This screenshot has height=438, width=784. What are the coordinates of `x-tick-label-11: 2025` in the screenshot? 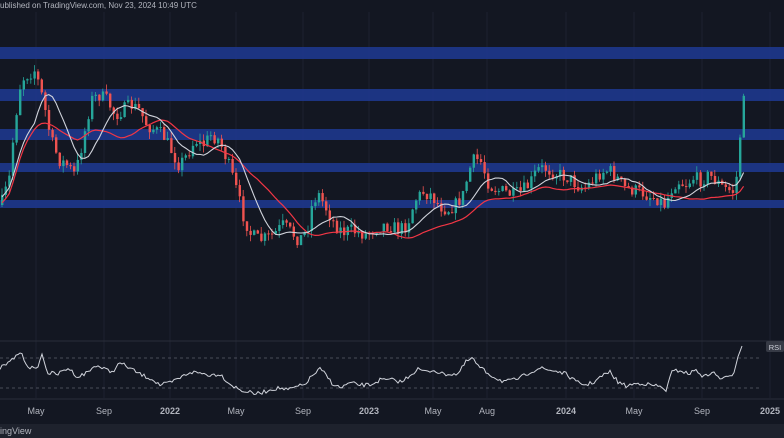 It's located at (770, 411).